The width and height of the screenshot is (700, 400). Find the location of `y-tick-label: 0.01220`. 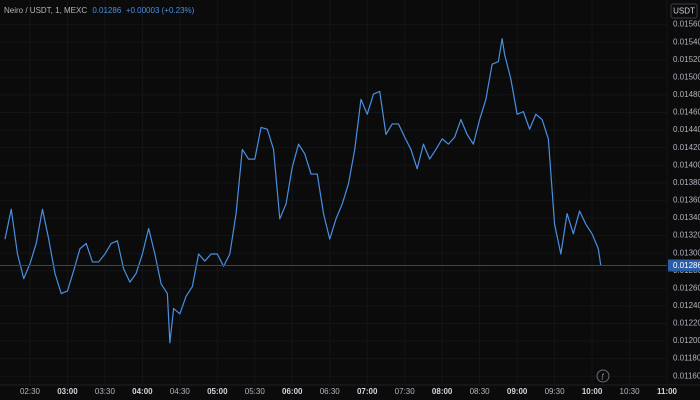

y-tick-label: 0.01220 is located at coordinates (686, 323).